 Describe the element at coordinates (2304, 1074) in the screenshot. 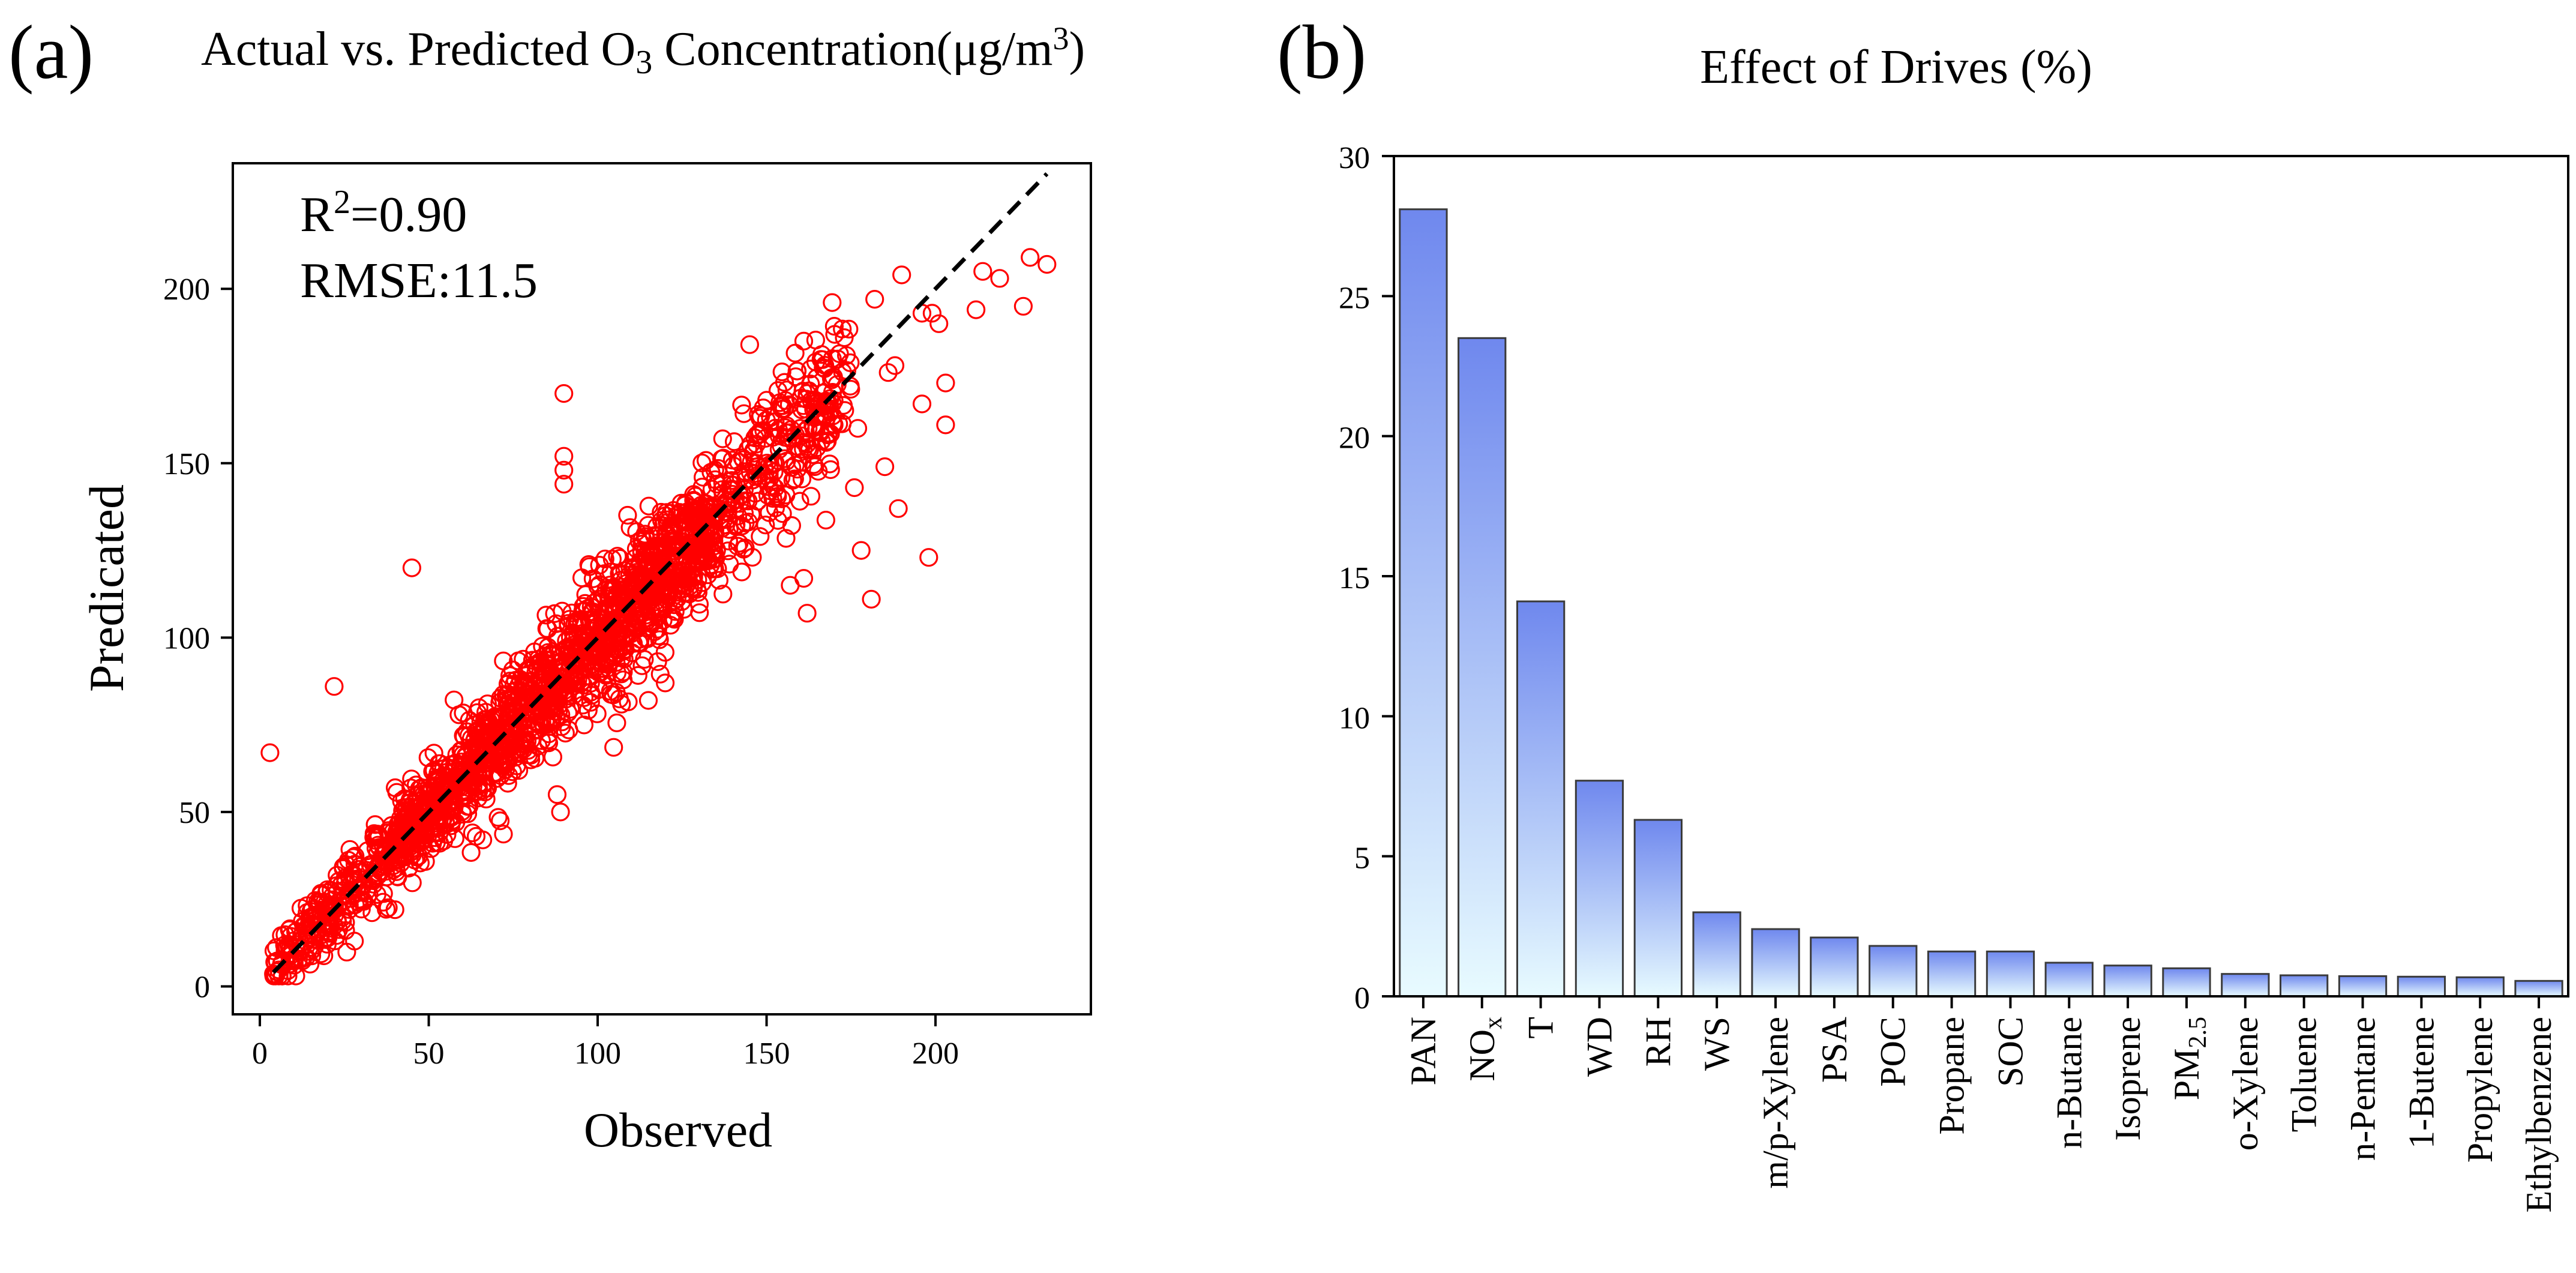

I see `bar-category-base: Toluene` at that location.